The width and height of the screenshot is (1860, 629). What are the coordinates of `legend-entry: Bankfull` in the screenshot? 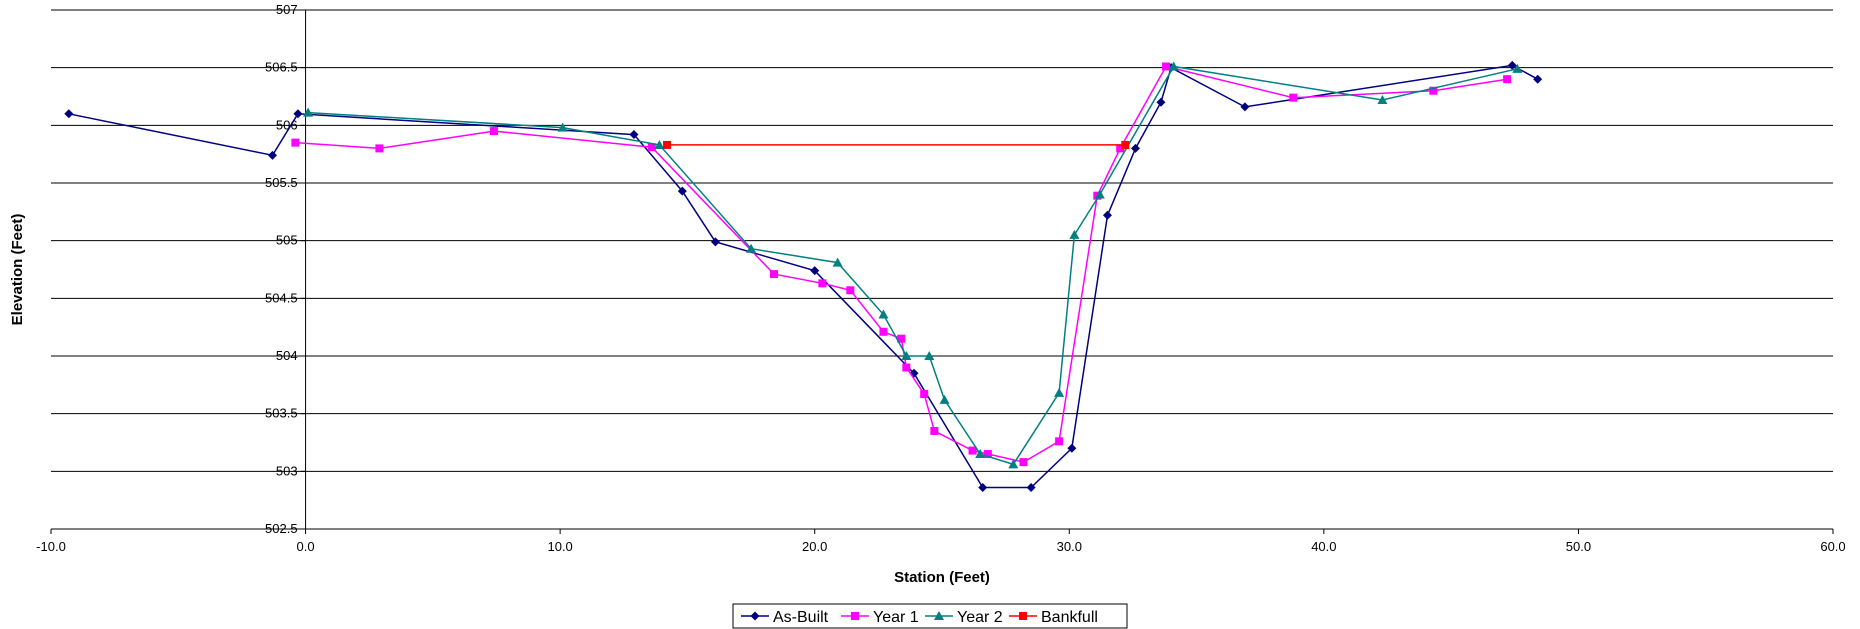 It's located at (1053, 617).